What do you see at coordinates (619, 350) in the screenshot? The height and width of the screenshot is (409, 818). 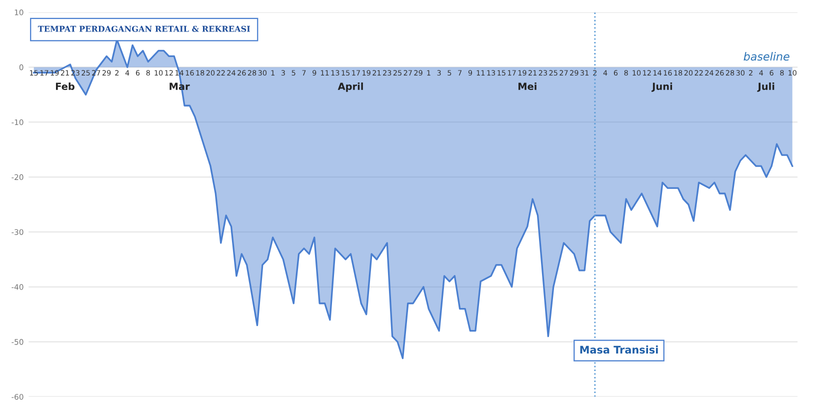 I see `ref-line-label: Masa Transisi` at bounding box center [619, 350].